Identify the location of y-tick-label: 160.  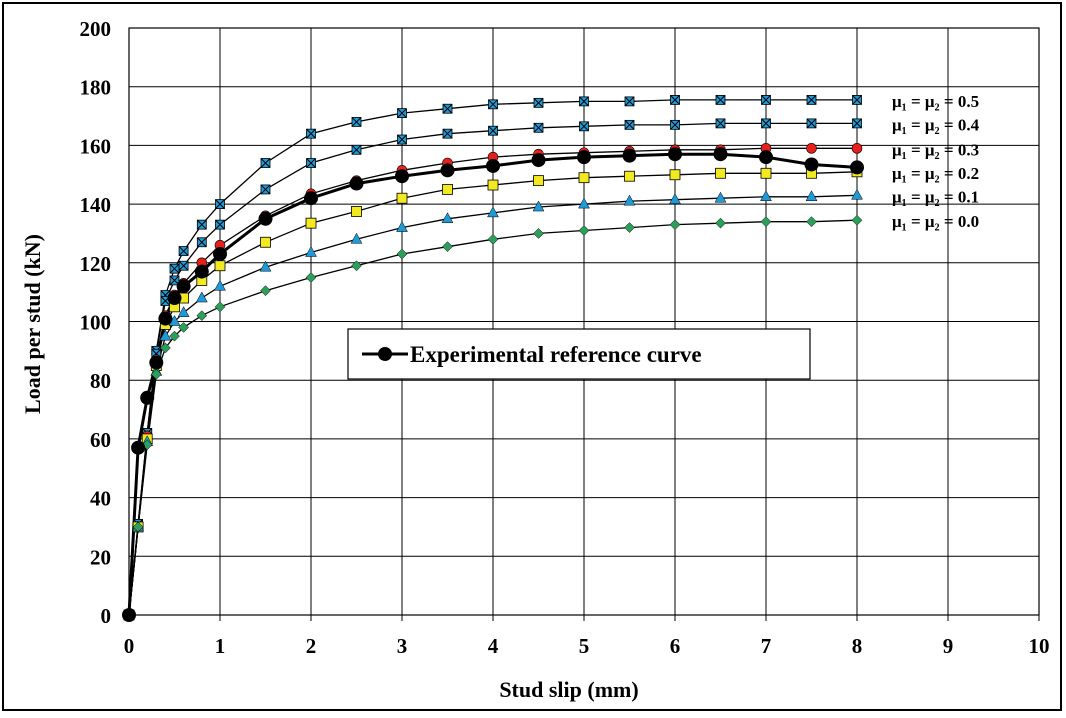
(96, 146).